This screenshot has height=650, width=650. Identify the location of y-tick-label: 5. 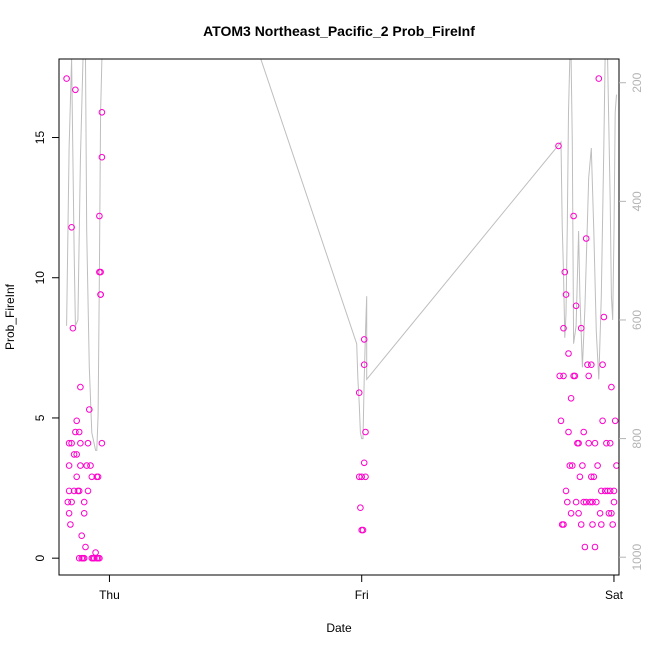
(40, 417).